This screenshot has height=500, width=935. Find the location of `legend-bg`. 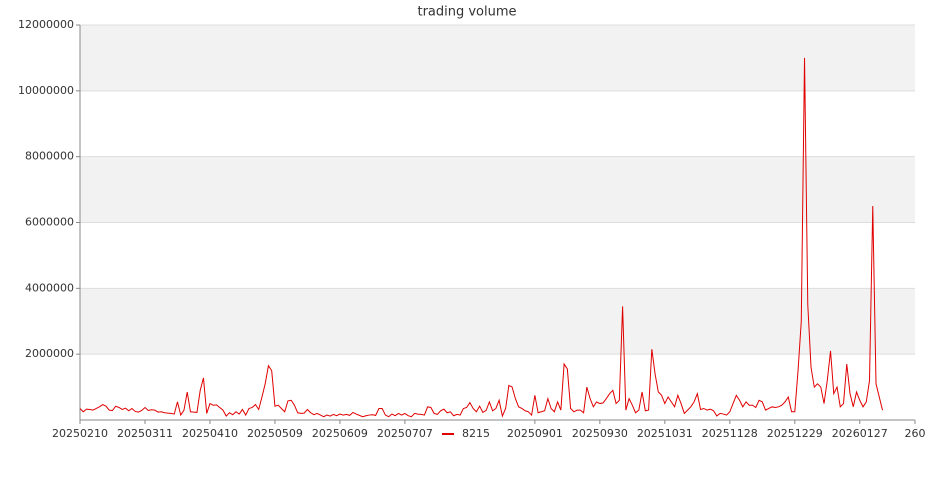

legend-bg is located at coordinates (475, 434).